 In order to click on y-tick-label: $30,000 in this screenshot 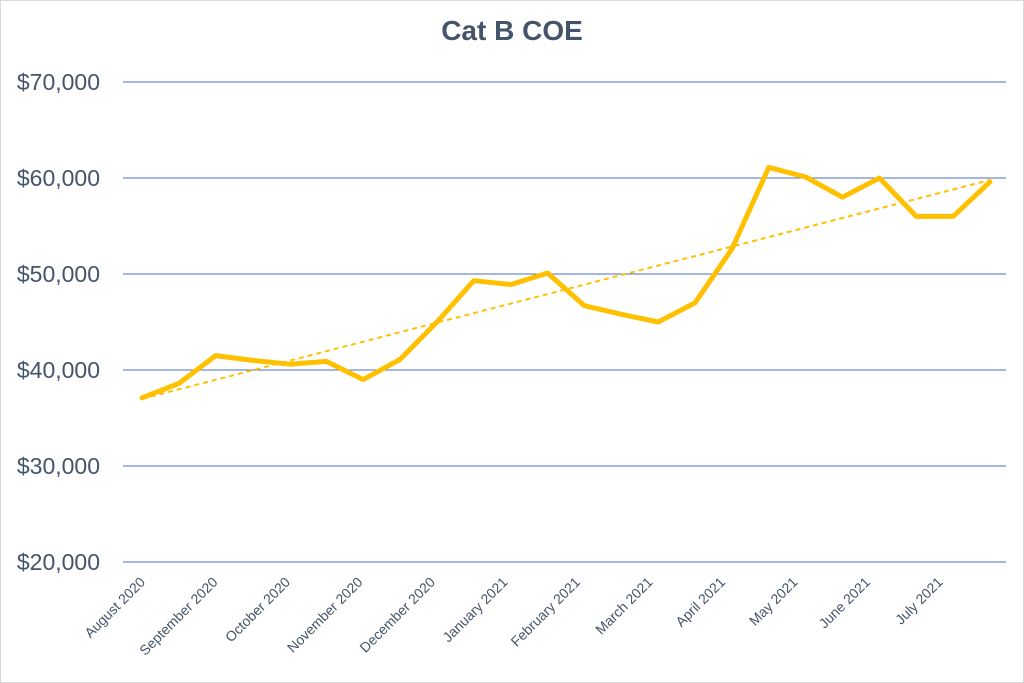, I will do `click(58, 466)`.